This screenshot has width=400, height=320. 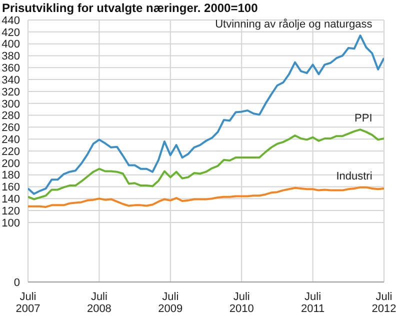 What do you see at coordinates (130, 8) in the screenshot?
I see `chart-title: Prisutvikling for utvalgte næringer. 2000=100` at bounding box center [130, 8].